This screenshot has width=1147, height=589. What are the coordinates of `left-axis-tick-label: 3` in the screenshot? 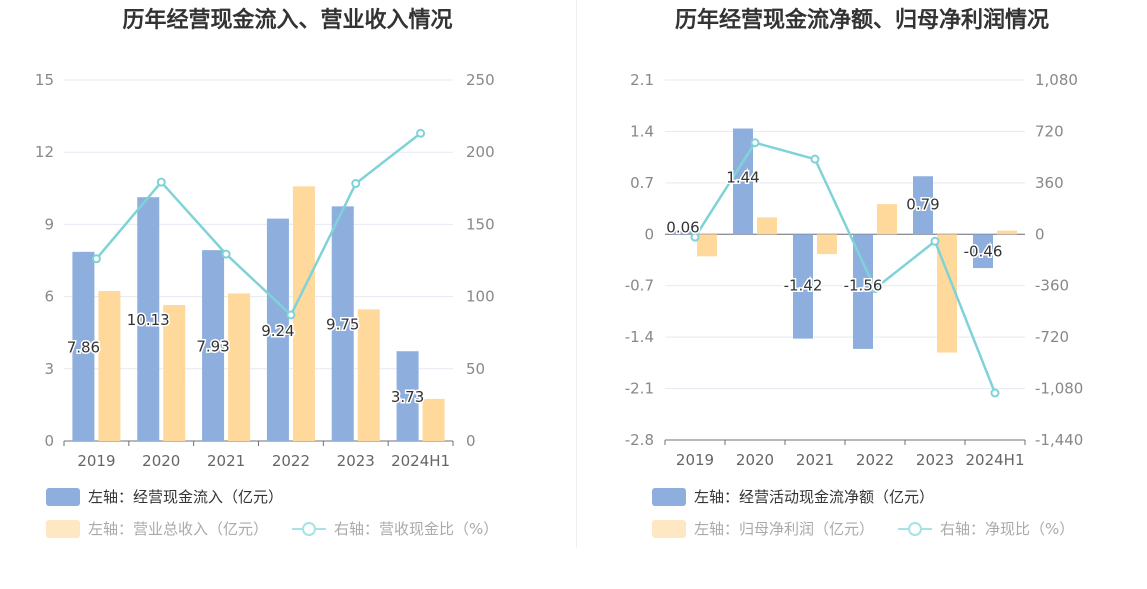 It's located at (49, 369).